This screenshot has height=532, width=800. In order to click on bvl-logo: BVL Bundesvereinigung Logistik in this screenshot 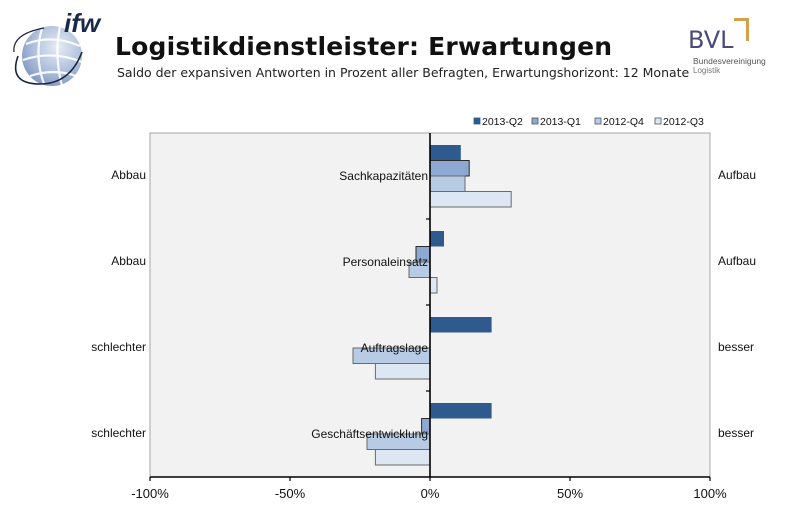, I will do `click(733, 46)`.